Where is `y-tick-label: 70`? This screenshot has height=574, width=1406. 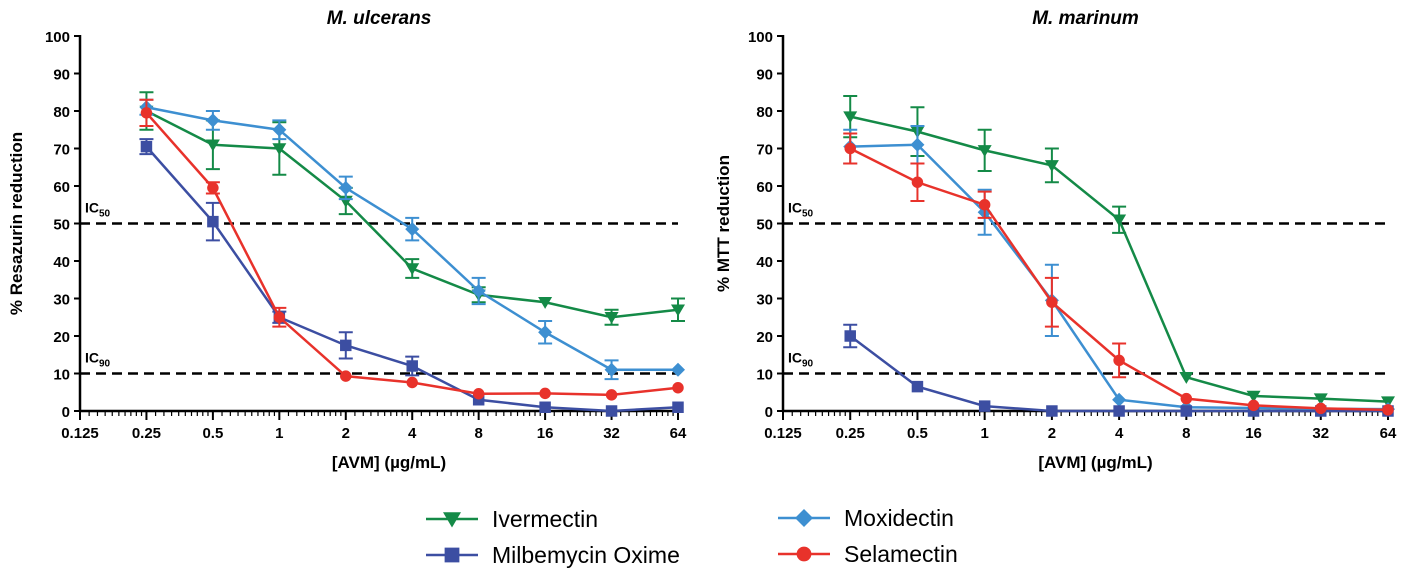
y-tick-label: 70 is located at coordinates (61, 150).